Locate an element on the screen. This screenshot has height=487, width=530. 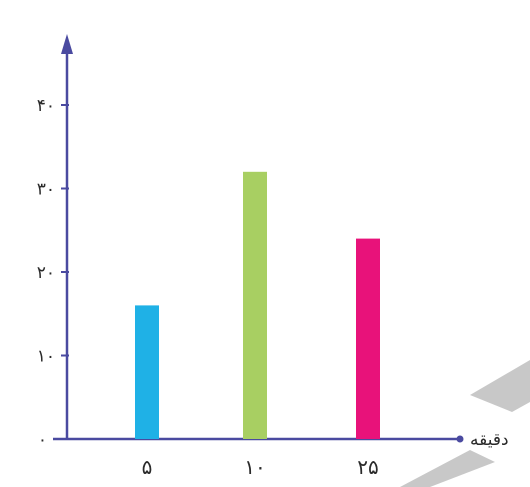
y-tick-label: ۳۰ is located at coordinates (46, 190).